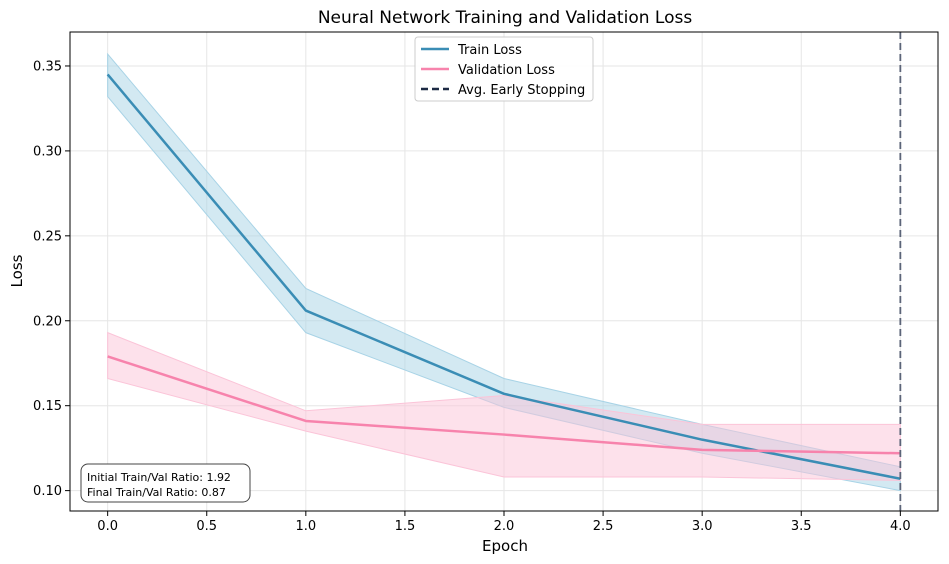 The image size is (949, 564). Describe the element at coordinates (47, 491) in the screenshot. I see `y-tick-label: 0.10` at that location.